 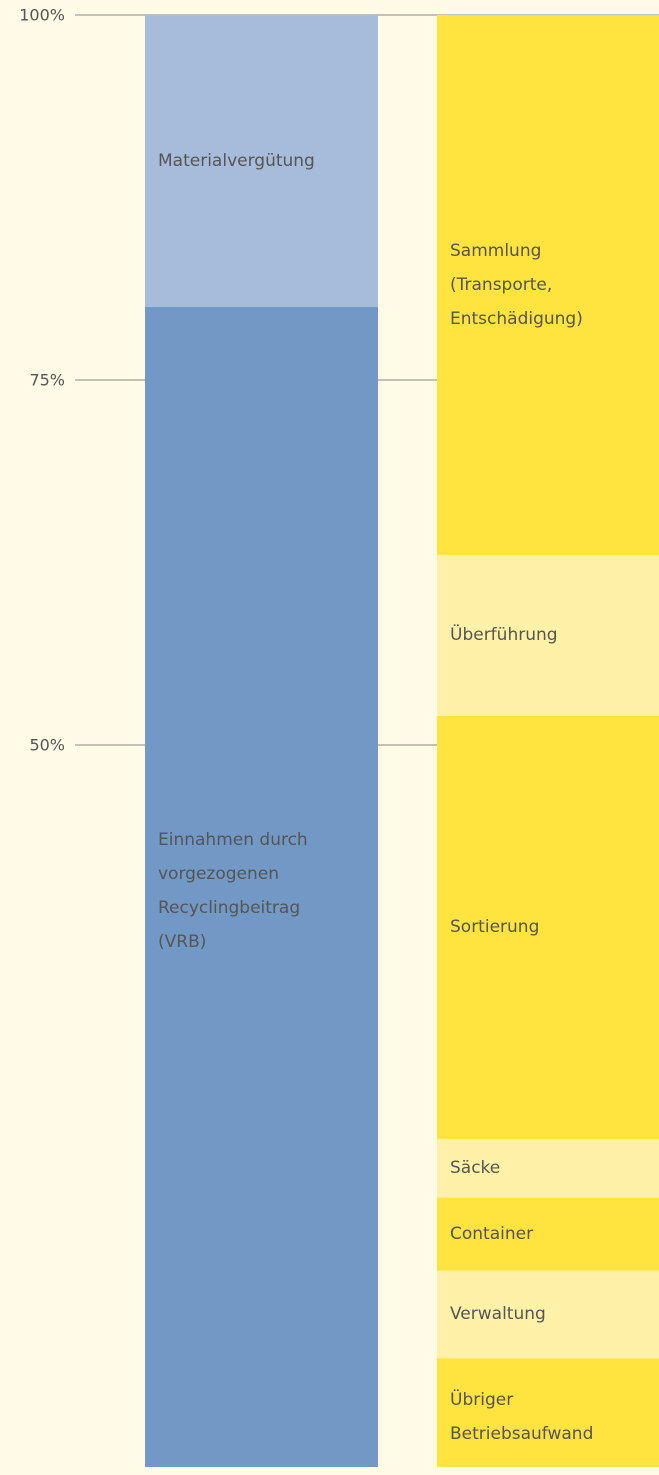 I want to click on segment-label-text: Säcke, so click(x=475, y=1168).